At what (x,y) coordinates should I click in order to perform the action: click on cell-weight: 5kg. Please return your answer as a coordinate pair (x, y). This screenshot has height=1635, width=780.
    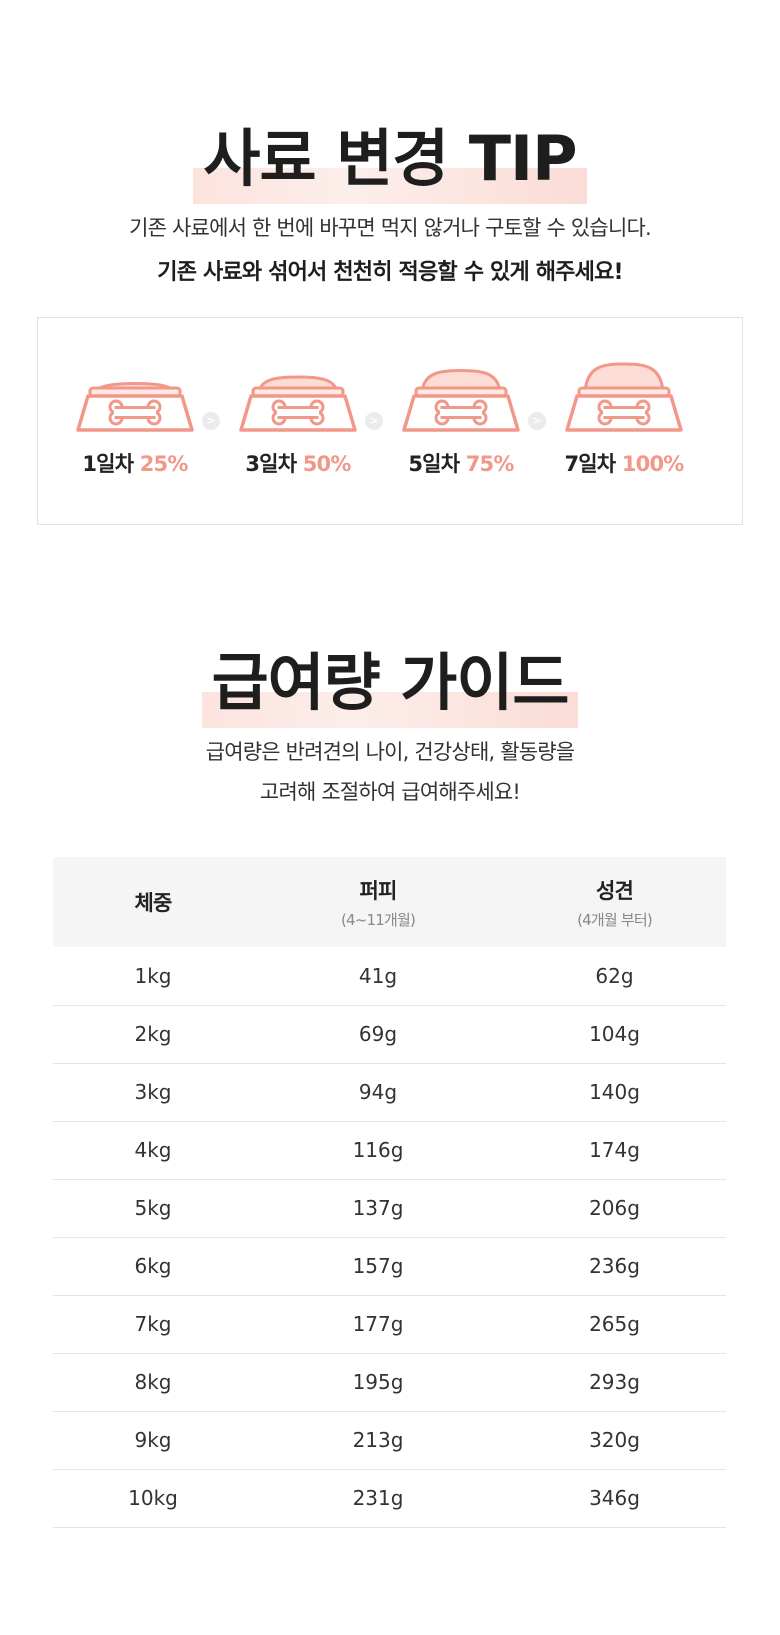
    Looking at the image, I should click on (153, 1208).